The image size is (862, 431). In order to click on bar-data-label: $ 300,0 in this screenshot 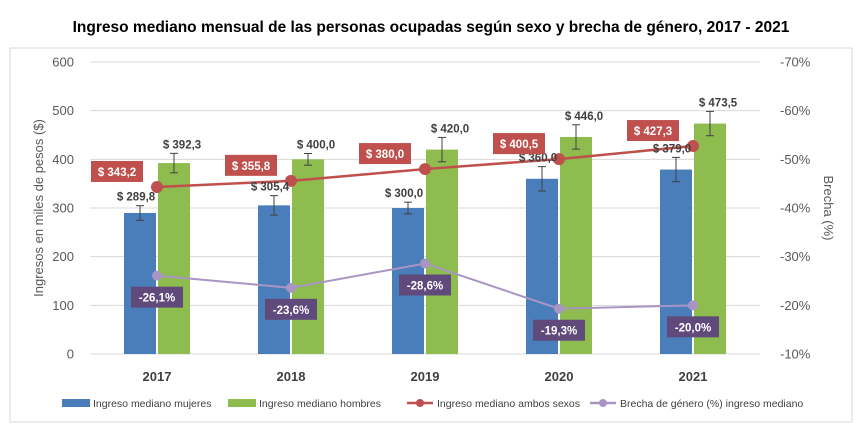, I will do `click(404, 194)`.